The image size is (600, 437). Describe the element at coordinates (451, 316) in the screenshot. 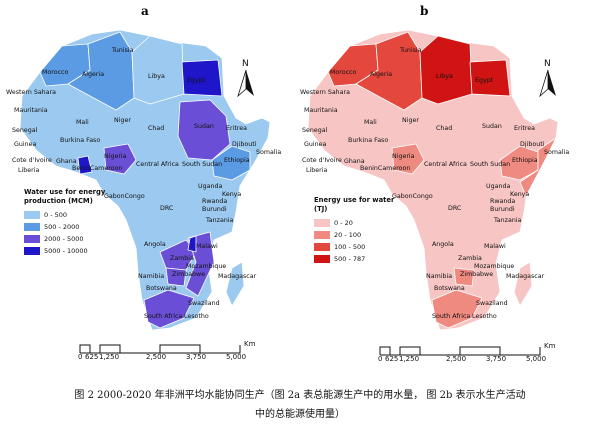

I see `label-south-africa: South Africa` at that location.